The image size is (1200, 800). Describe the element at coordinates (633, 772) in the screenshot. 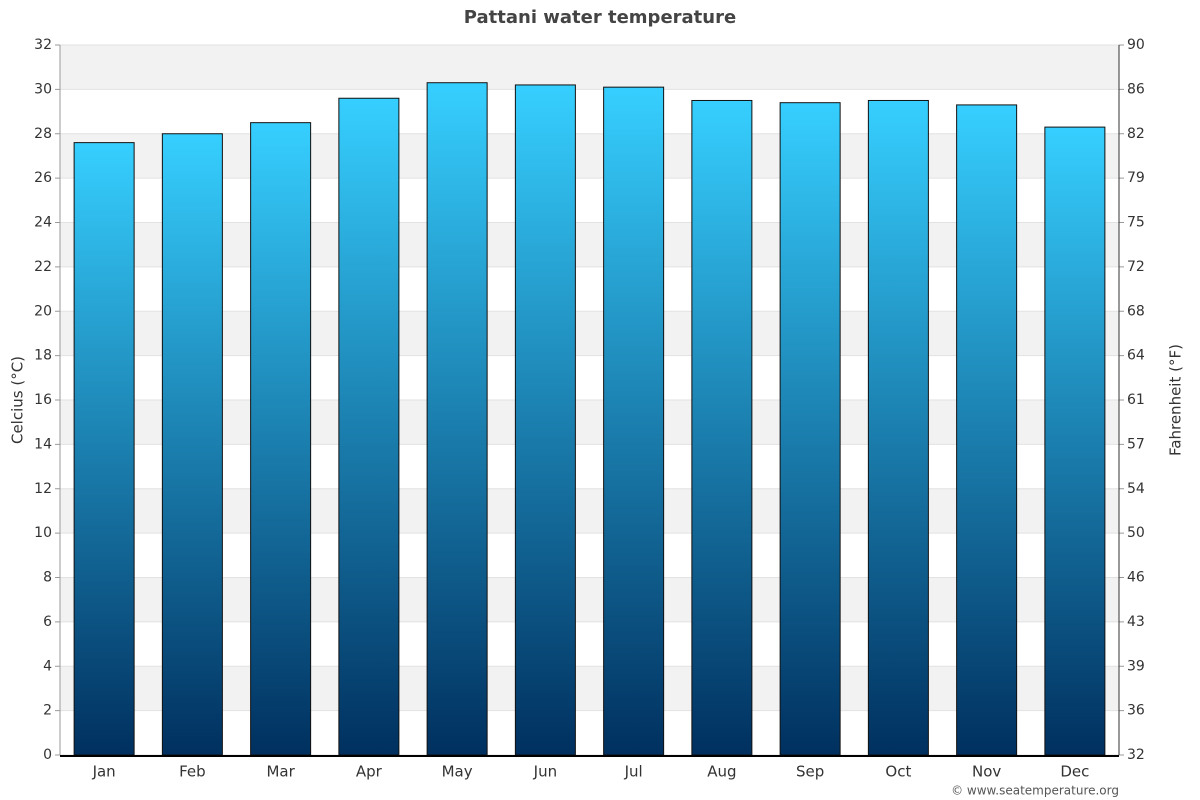

I see `x-tick-label: Jul` at that location.